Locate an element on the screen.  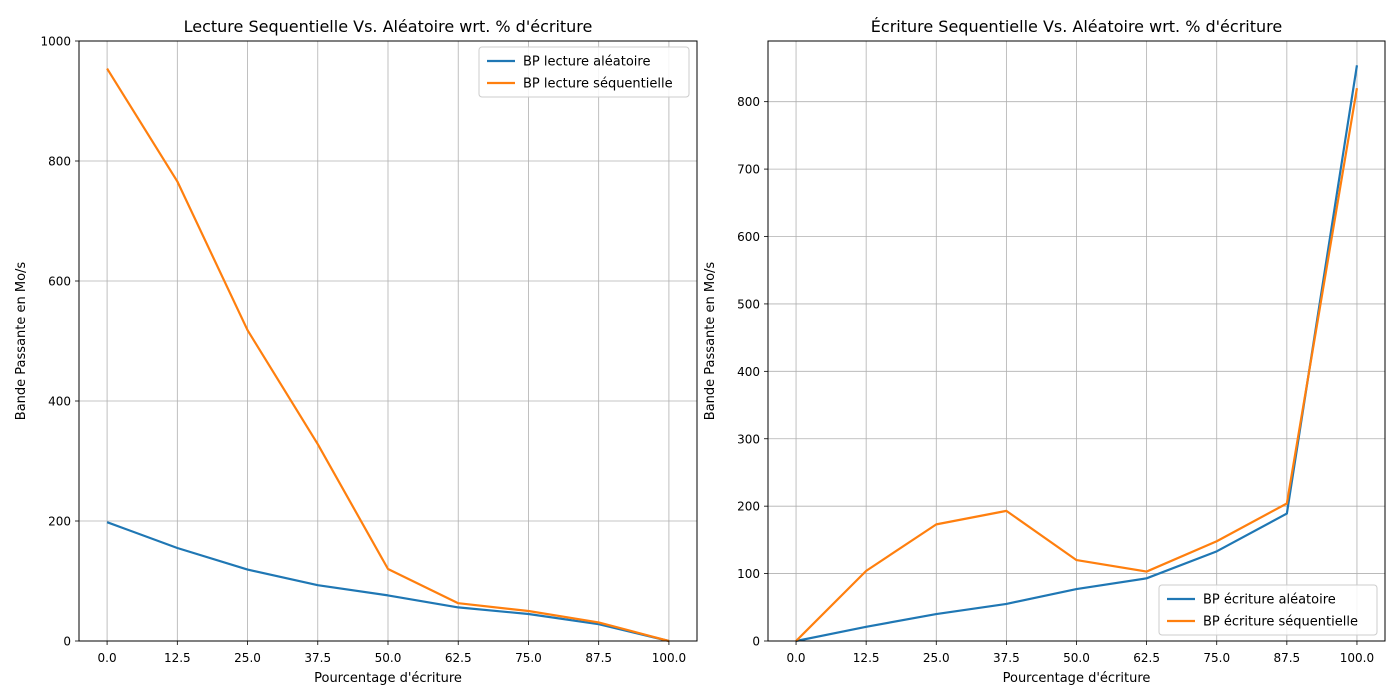
y-tick-label: 100 is located at coordinates (748, 574).